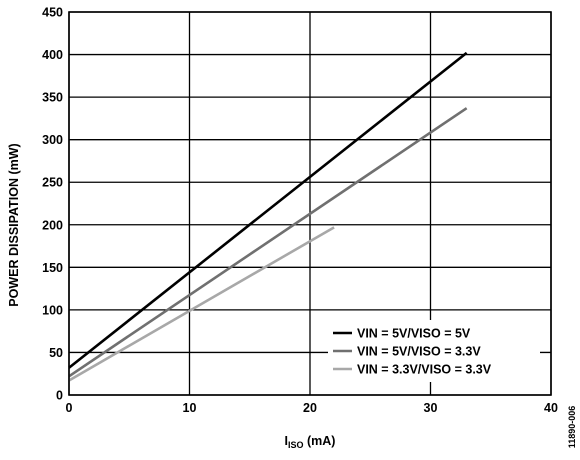  Describe the element at coordinates (14, 224) in the screenshot. I see `y-axis-label: POWER DISSIPATION (mW)` at that location.